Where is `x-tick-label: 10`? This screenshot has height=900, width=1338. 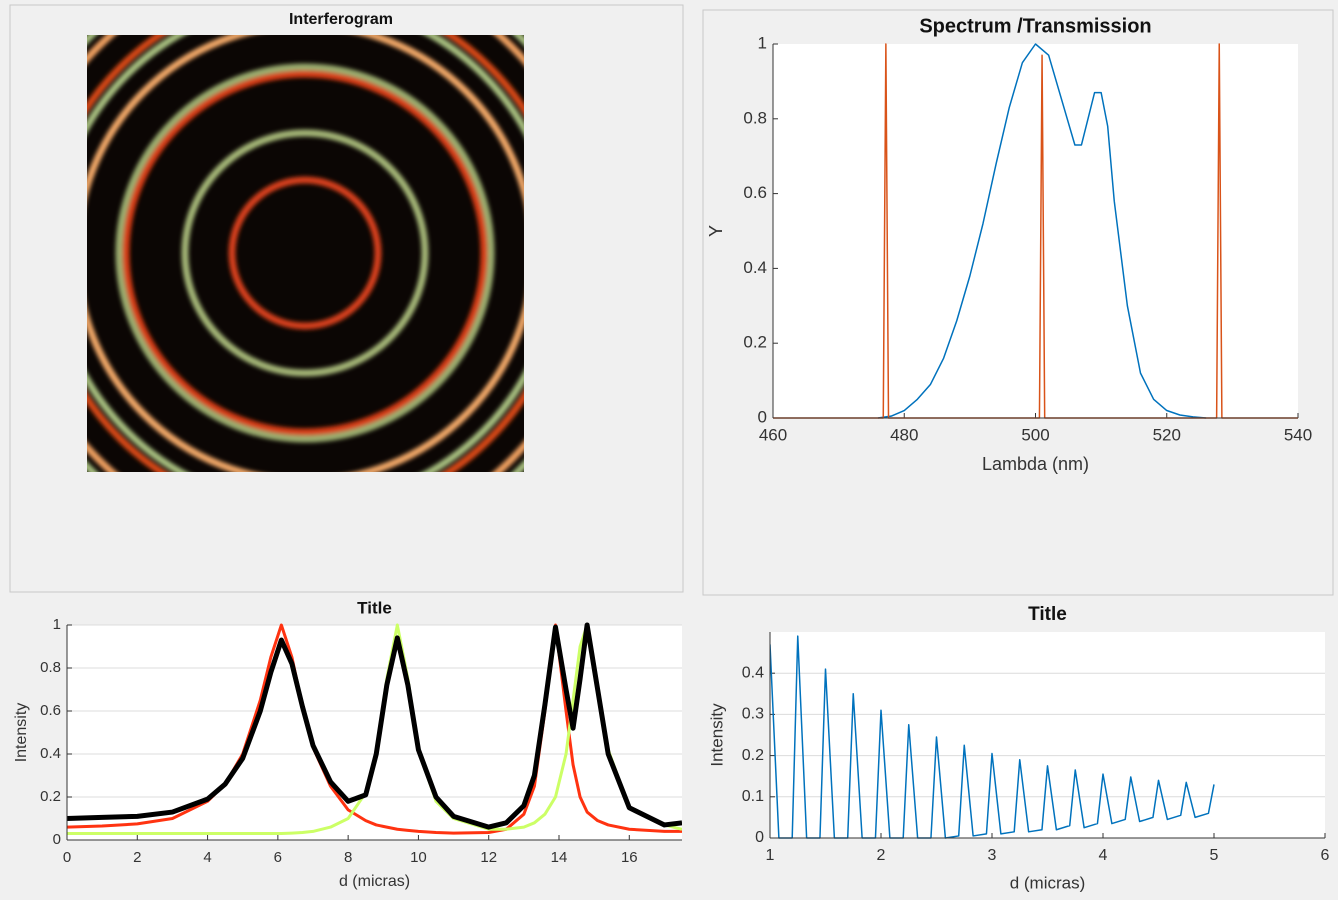 x-tick-label: 10 is located at coordinates (418, 857).